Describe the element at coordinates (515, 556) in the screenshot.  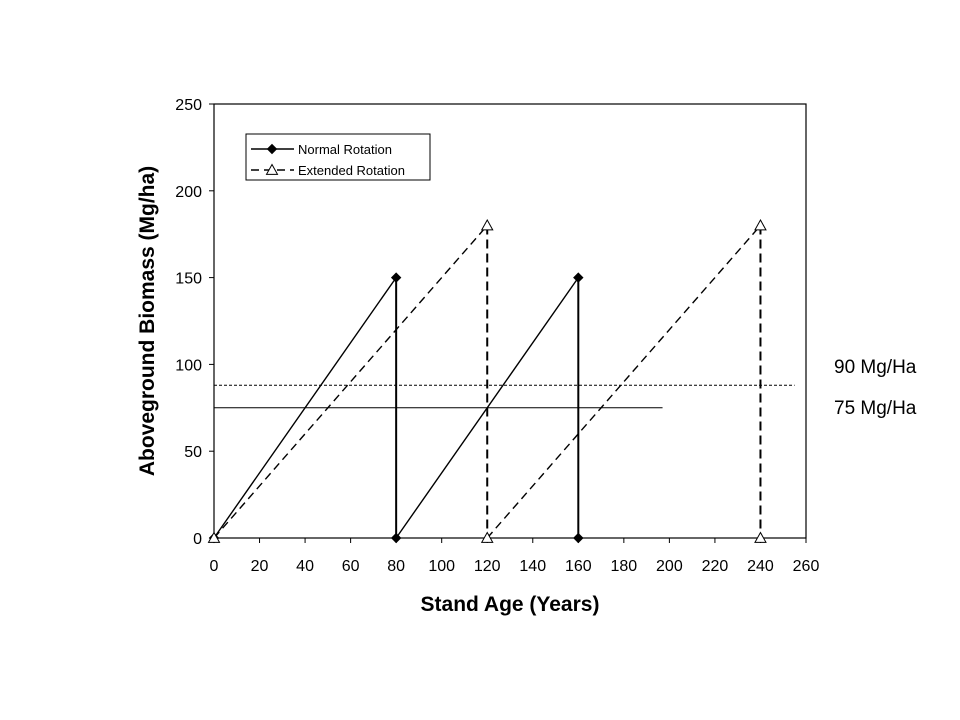
I see `x-axis: 0 20 40 60 80 100 120 140 160 180 200 220 240 260` at that location.